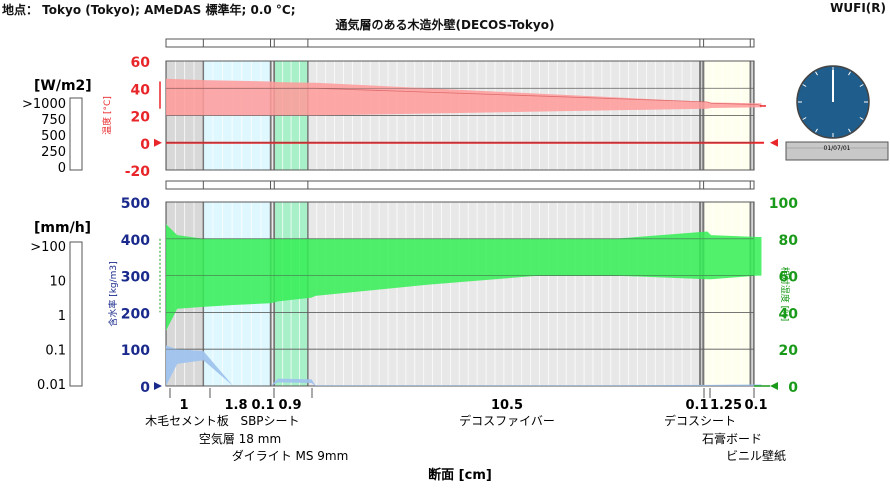 The height and width of the screenshot is (493, 890). What do you see at coordinates (55, 351) in the screenshot?
I see `rain-tick: 0.1` at bounding box center [55, 351].